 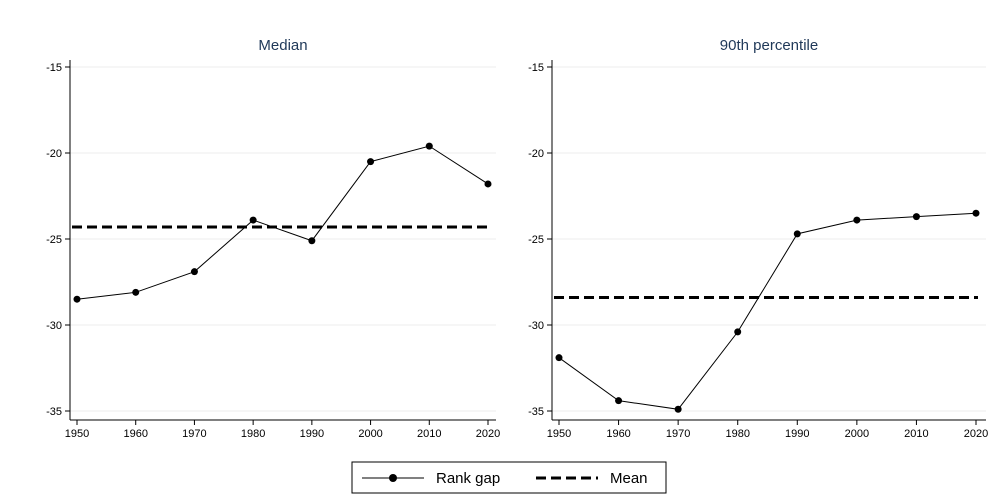 I want to click on median-y-tick-label: -15, so click(x=54, y=68).